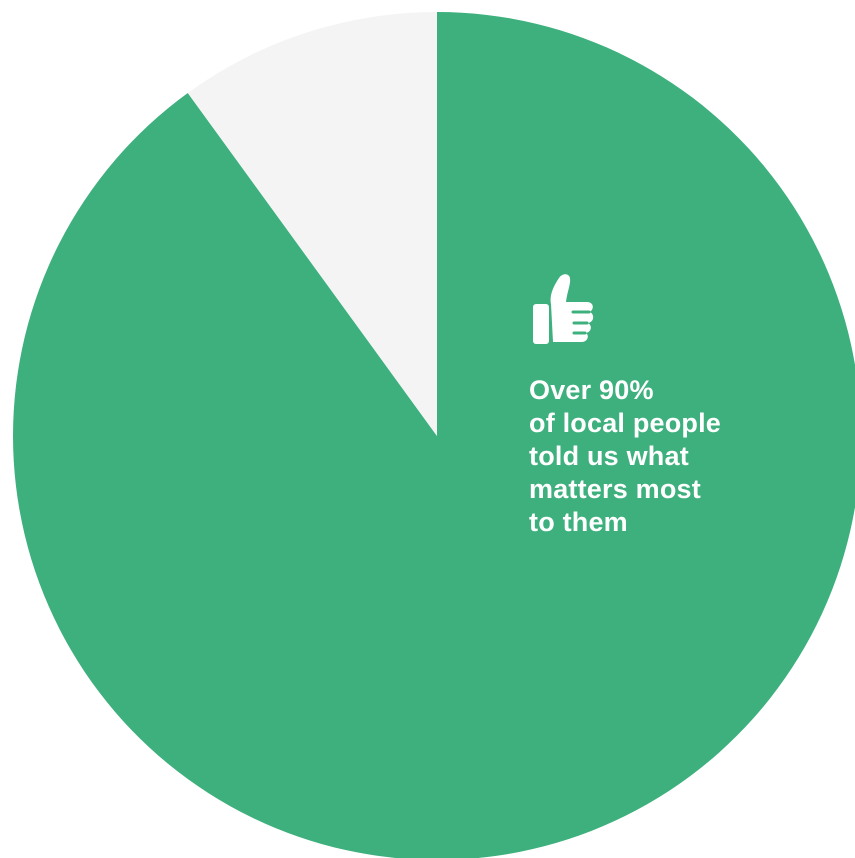  Describe the element at coordinates (312, 224) in the screenshot. I see `pie-slice-minor` at that location.